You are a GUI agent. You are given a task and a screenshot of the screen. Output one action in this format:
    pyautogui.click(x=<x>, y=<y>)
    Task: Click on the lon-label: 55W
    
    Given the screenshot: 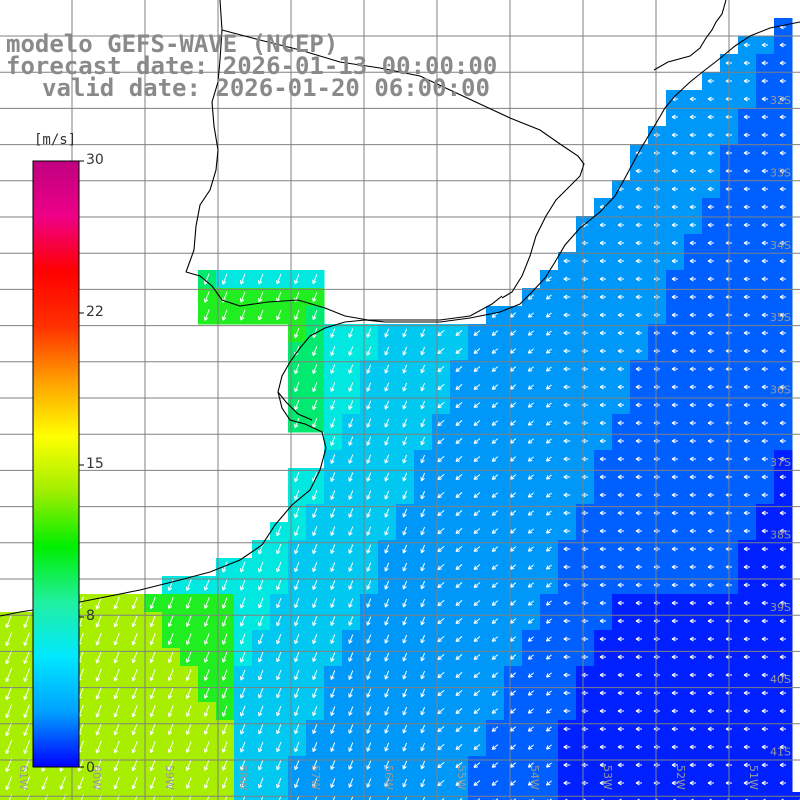 What is the action you would take?
    pyautogui.click(x=461, y=777)
    